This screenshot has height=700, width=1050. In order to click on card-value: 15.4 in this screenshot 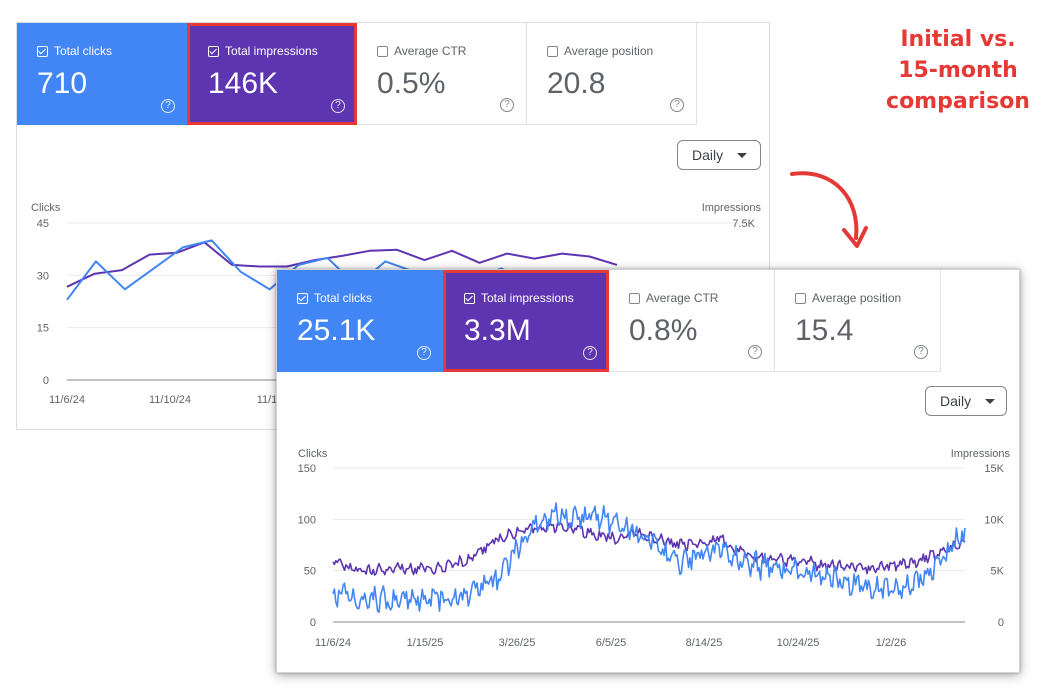, I will do `click(824, 330)`.